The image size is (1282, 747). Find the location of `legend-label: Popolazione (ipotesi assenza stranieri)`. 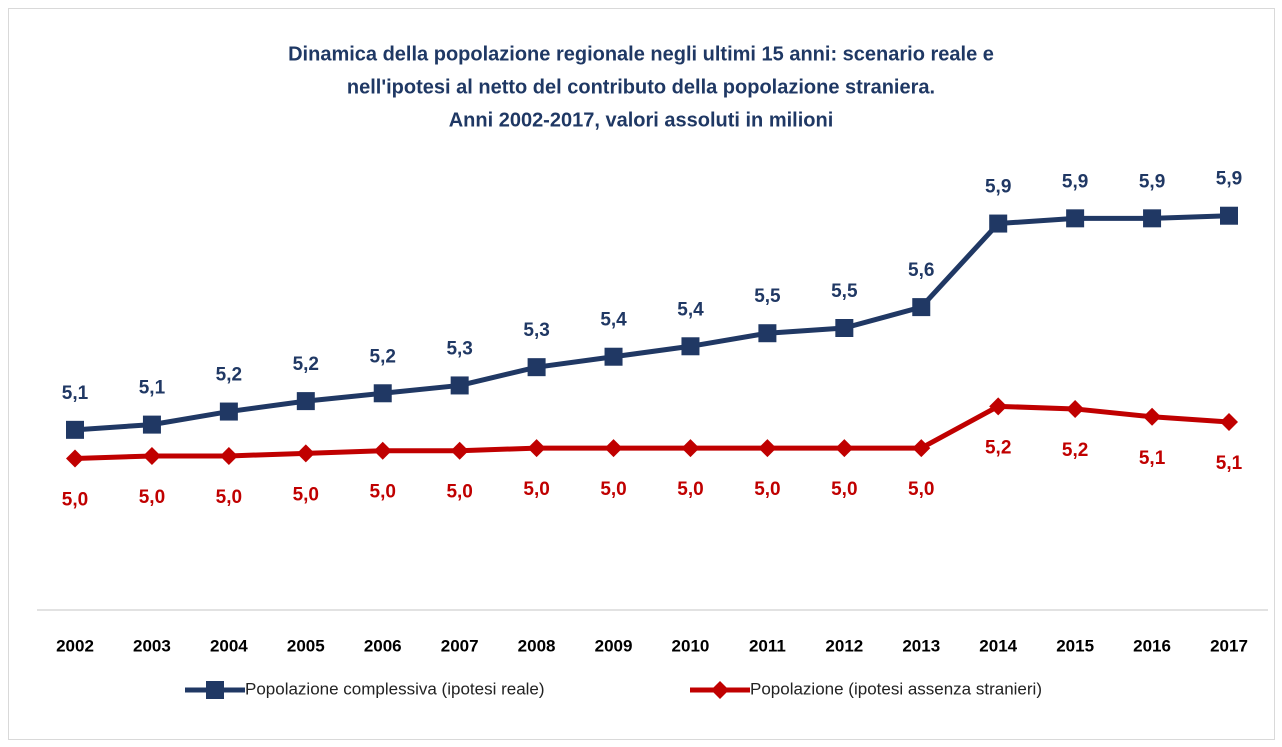

legend-label: Popolazione (ipotesi assenza stranieri) is located at coordinates (896, 688).